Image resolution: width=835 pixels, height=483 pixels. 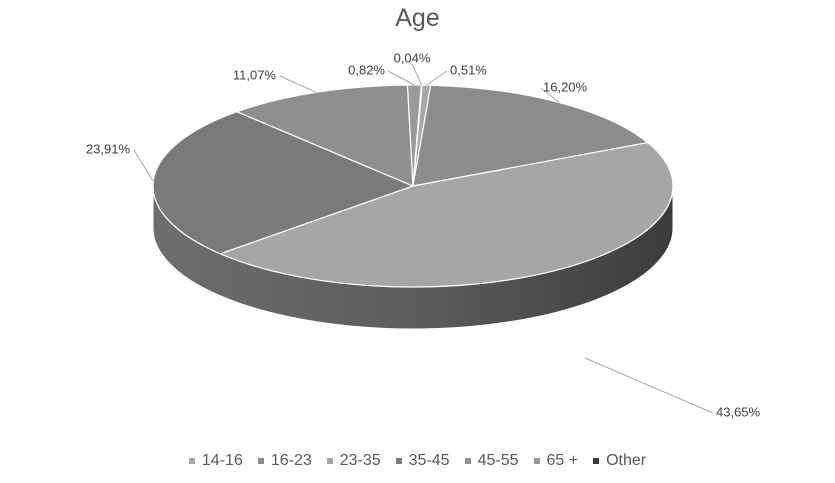 I want to click on legend-label: 35-45, so click(x=429, y=460).